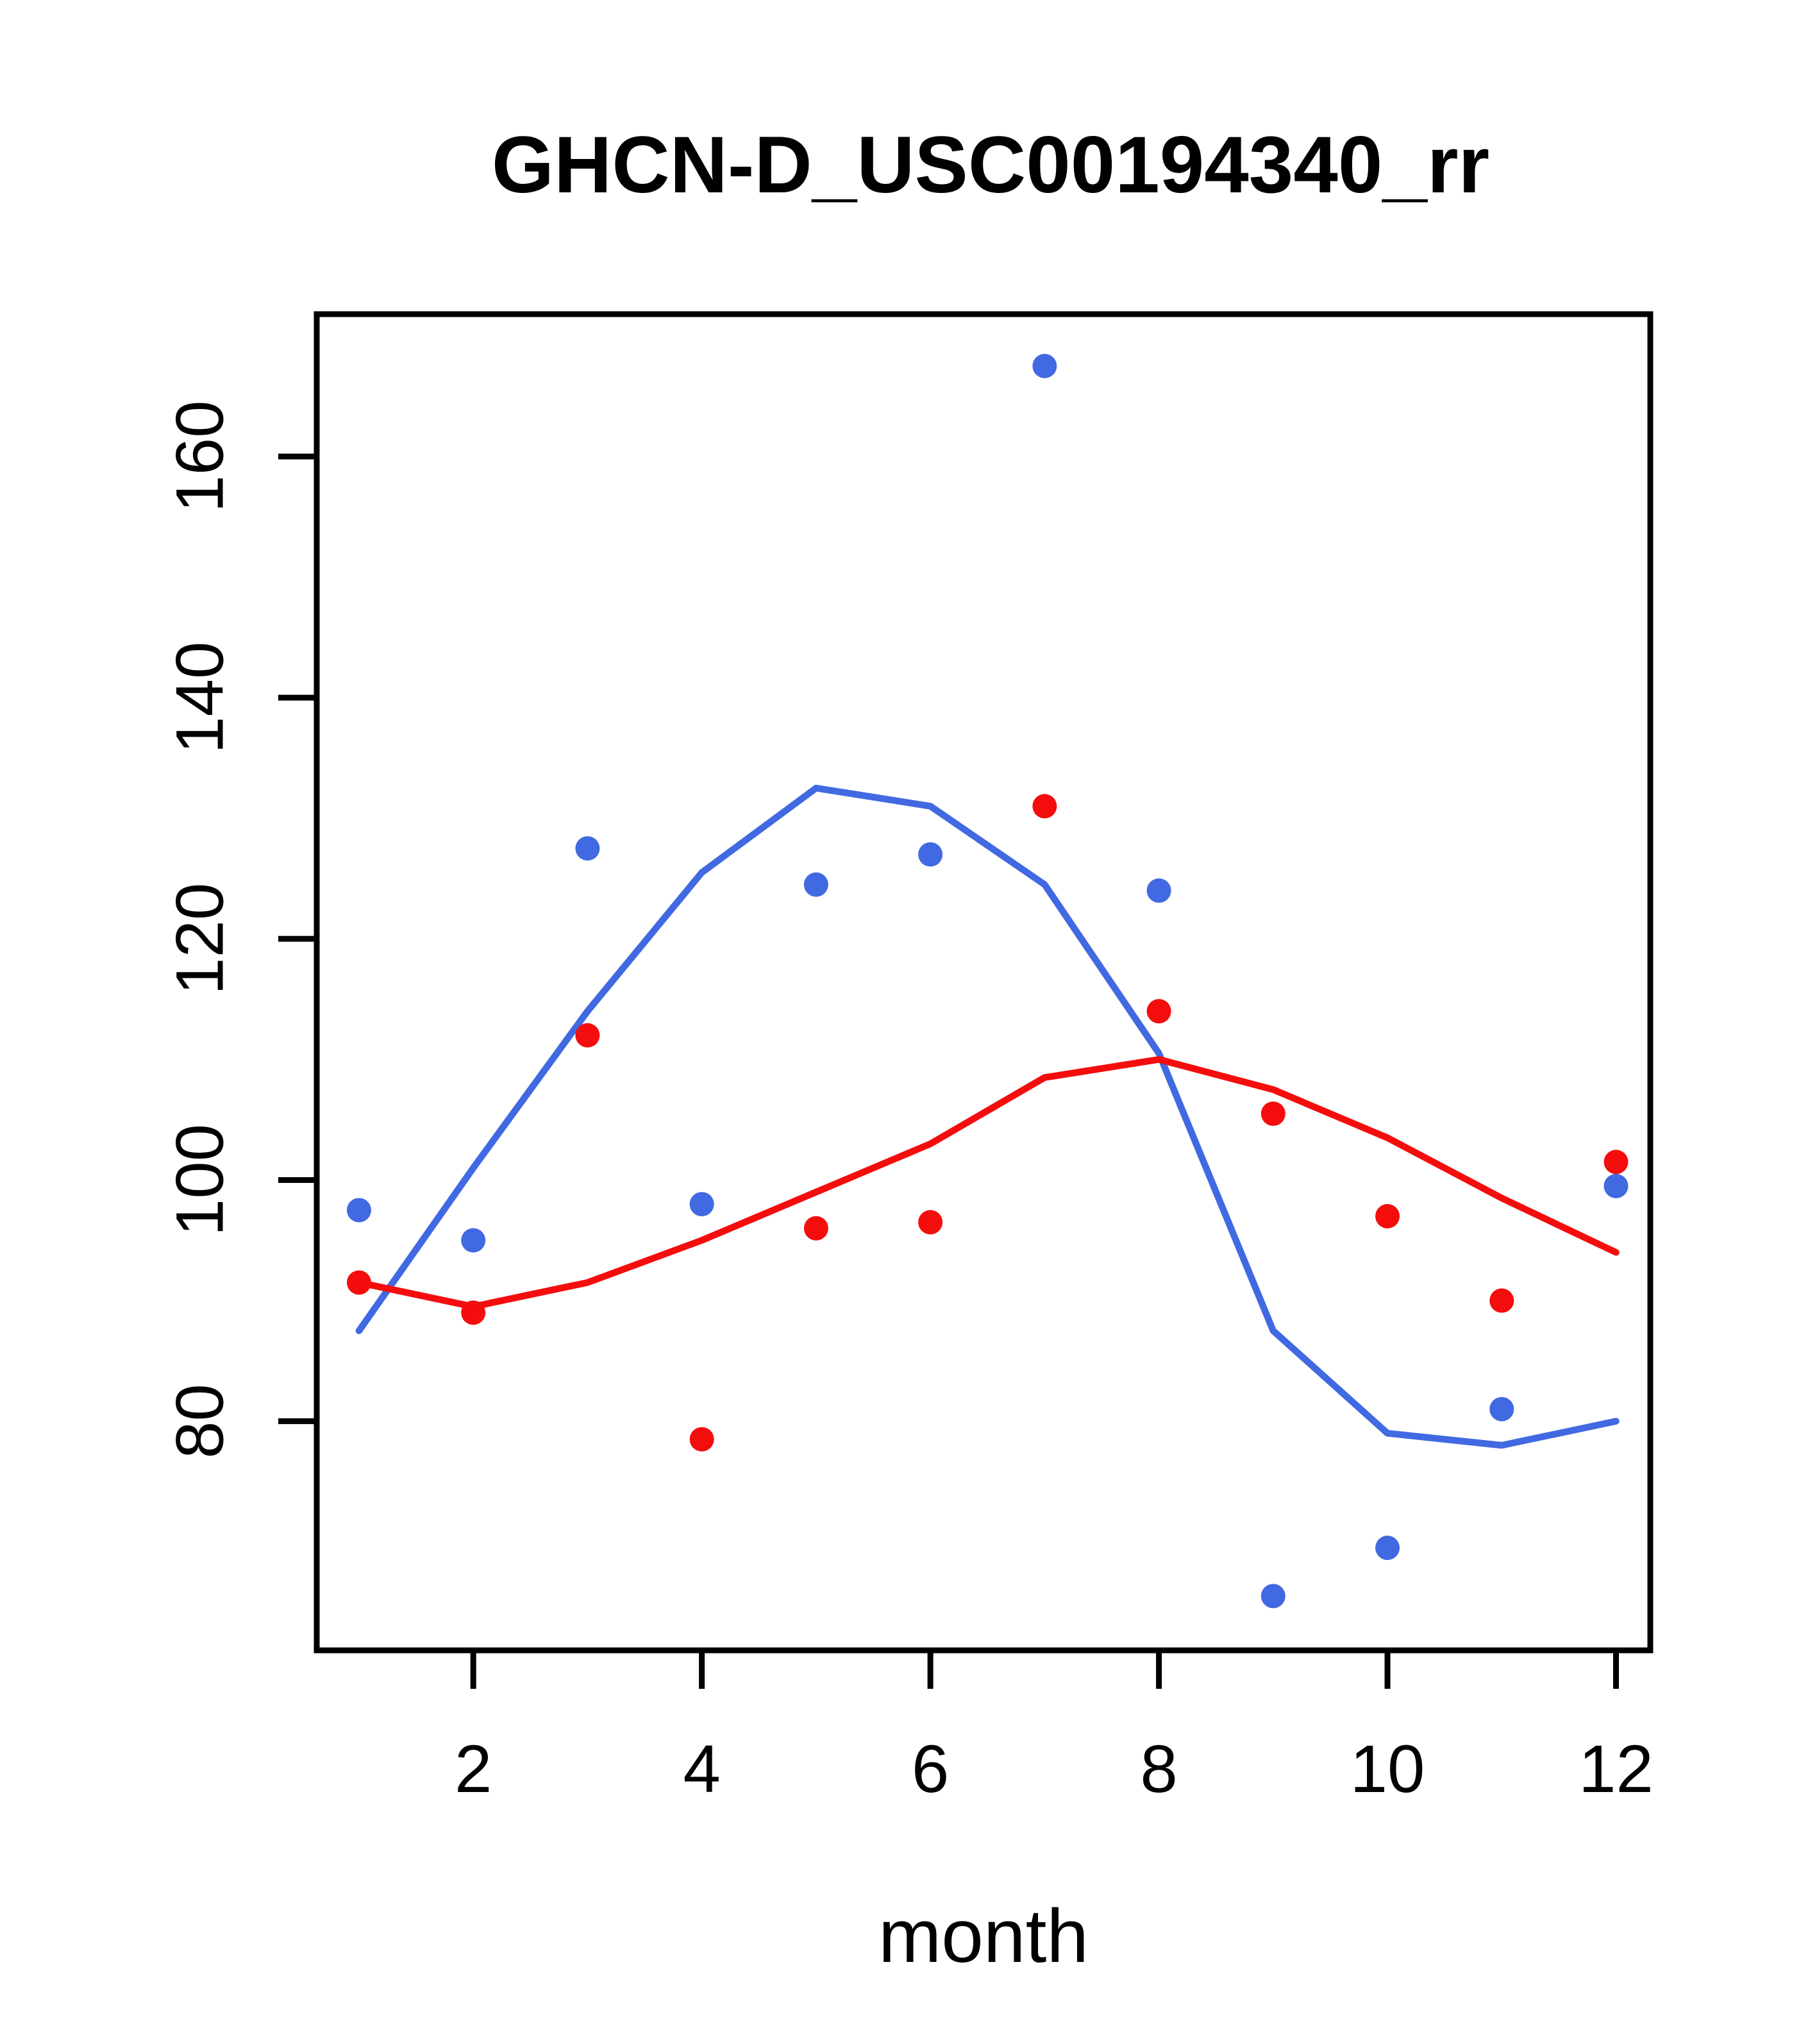  I want to click on x-tick-label: 12, so click(1616, 1769).